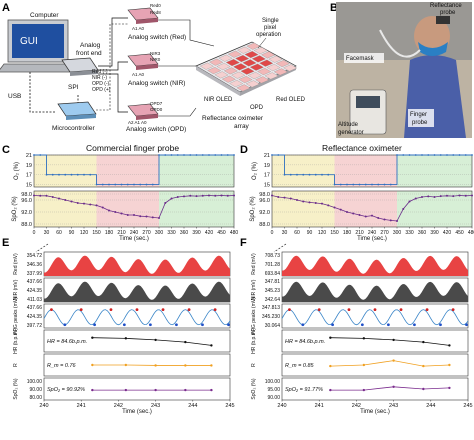  Describe the element at coordinates (273, 382) in the screenshot. I see `subplot-tick-label: 100.00` at that location.